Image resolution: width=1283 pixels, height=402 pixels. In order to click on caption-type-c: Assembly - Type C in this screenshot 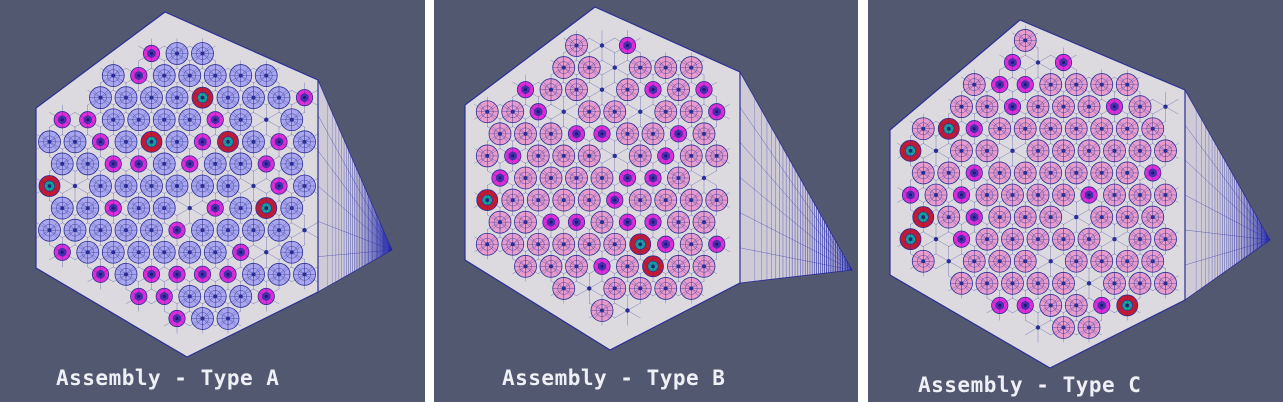, I will do `click(1030, 385)`.